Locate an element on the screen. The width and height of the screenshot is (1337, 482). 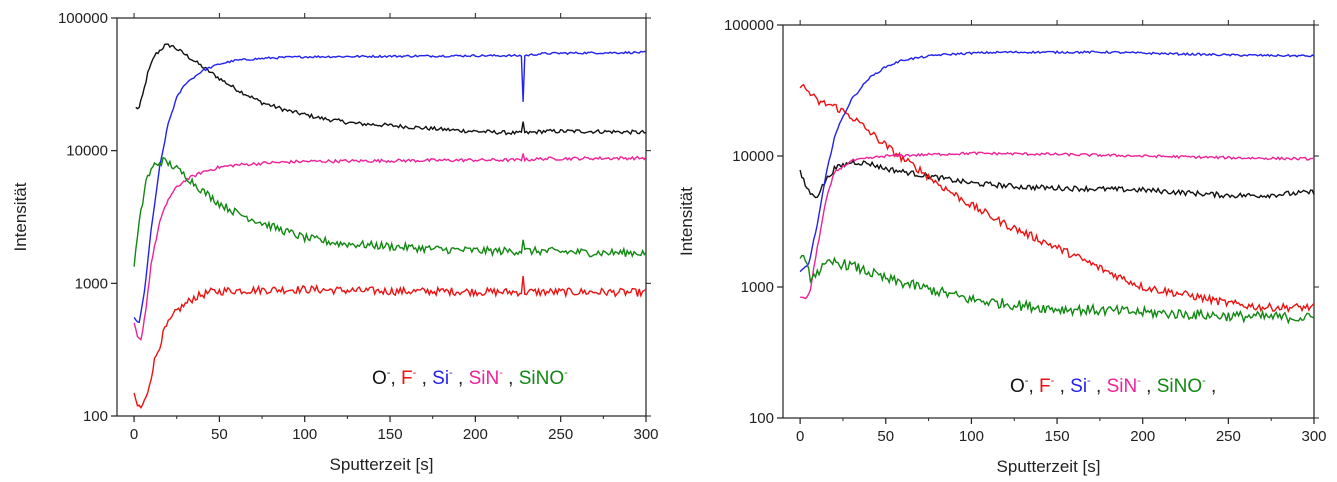
legend: O-, F- , Si- , SiN- , SiNO- is located at coordinates (470, 378).